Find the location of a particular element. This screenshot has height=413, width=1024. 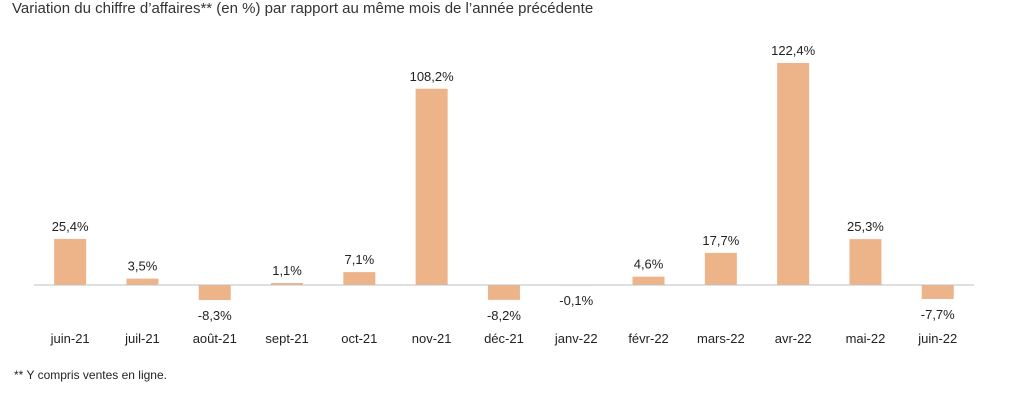

value-label: 3,5% is located at coordinates (143, 266).